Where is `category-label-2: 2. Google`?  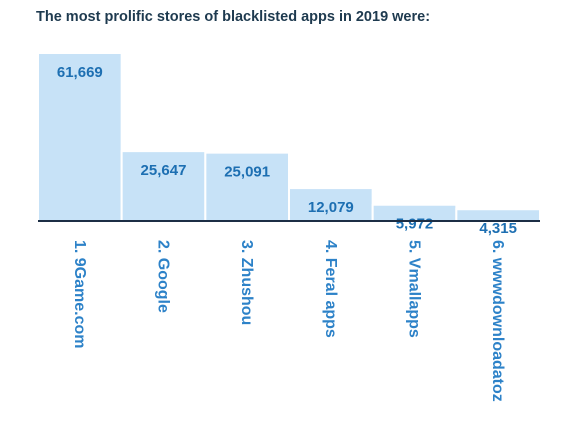
category-label-2: 2. Google is located at coordinates (163, 276).